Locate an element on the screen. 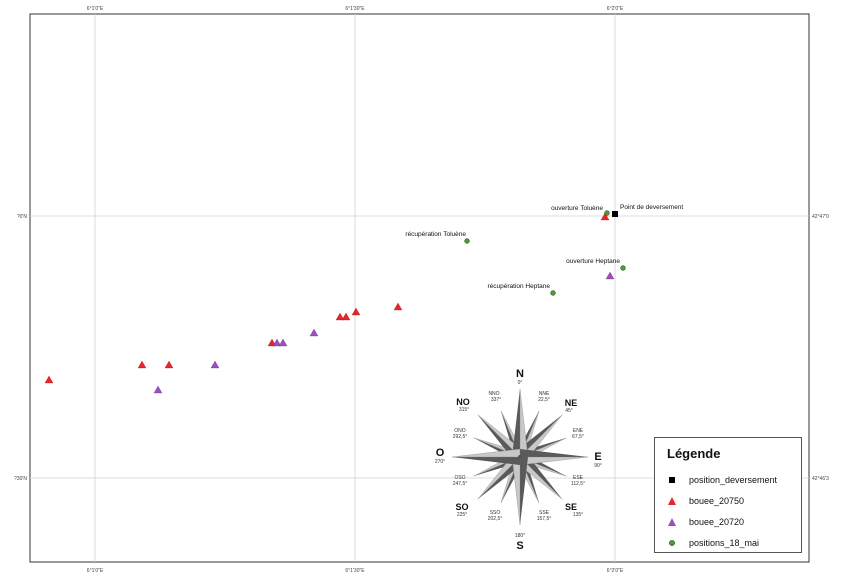 The width and height of the screenshot is (841, 576). compass-deg-nne: 22,5° is located at coordinates (544, 400).